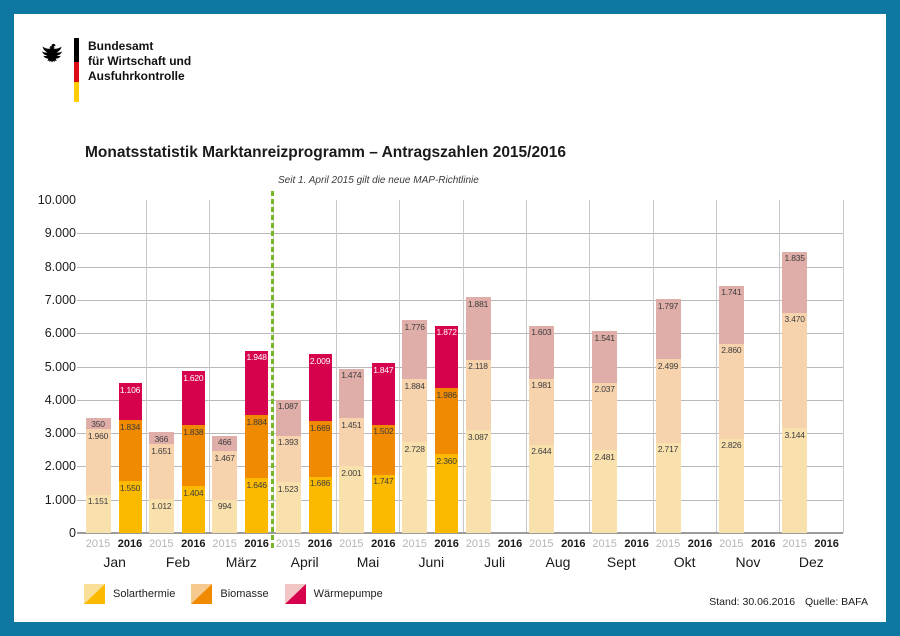 The height and width of the screenshot is (636, 900). Describe the element at coordinates (272, 370) in the screenshot. I see `map-richtlinie-divider-line` at that location.